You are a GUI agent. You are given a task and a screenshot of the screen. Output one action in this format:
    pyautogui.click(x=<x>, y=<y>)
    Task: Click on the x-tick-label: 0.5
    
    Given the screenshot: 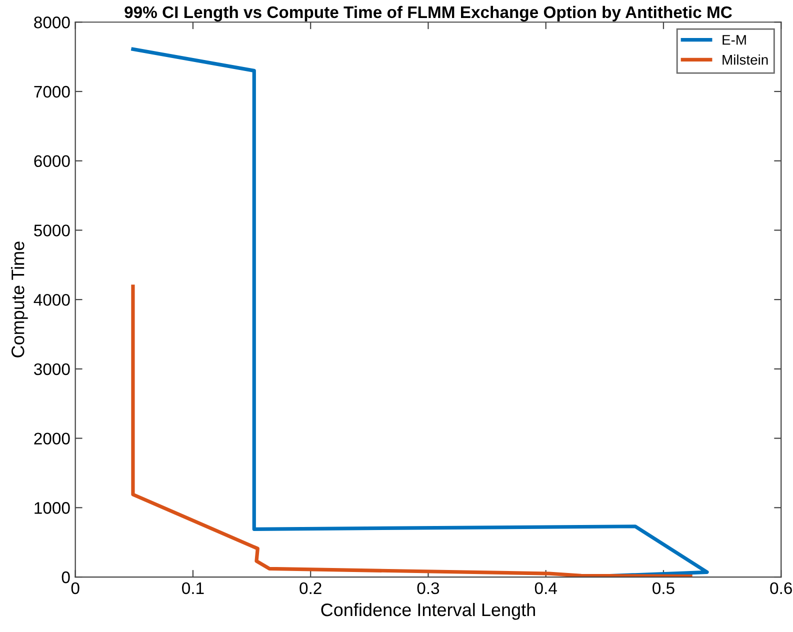 What is the action you would take?
    pyautogui.click(x=663, y=588)
    